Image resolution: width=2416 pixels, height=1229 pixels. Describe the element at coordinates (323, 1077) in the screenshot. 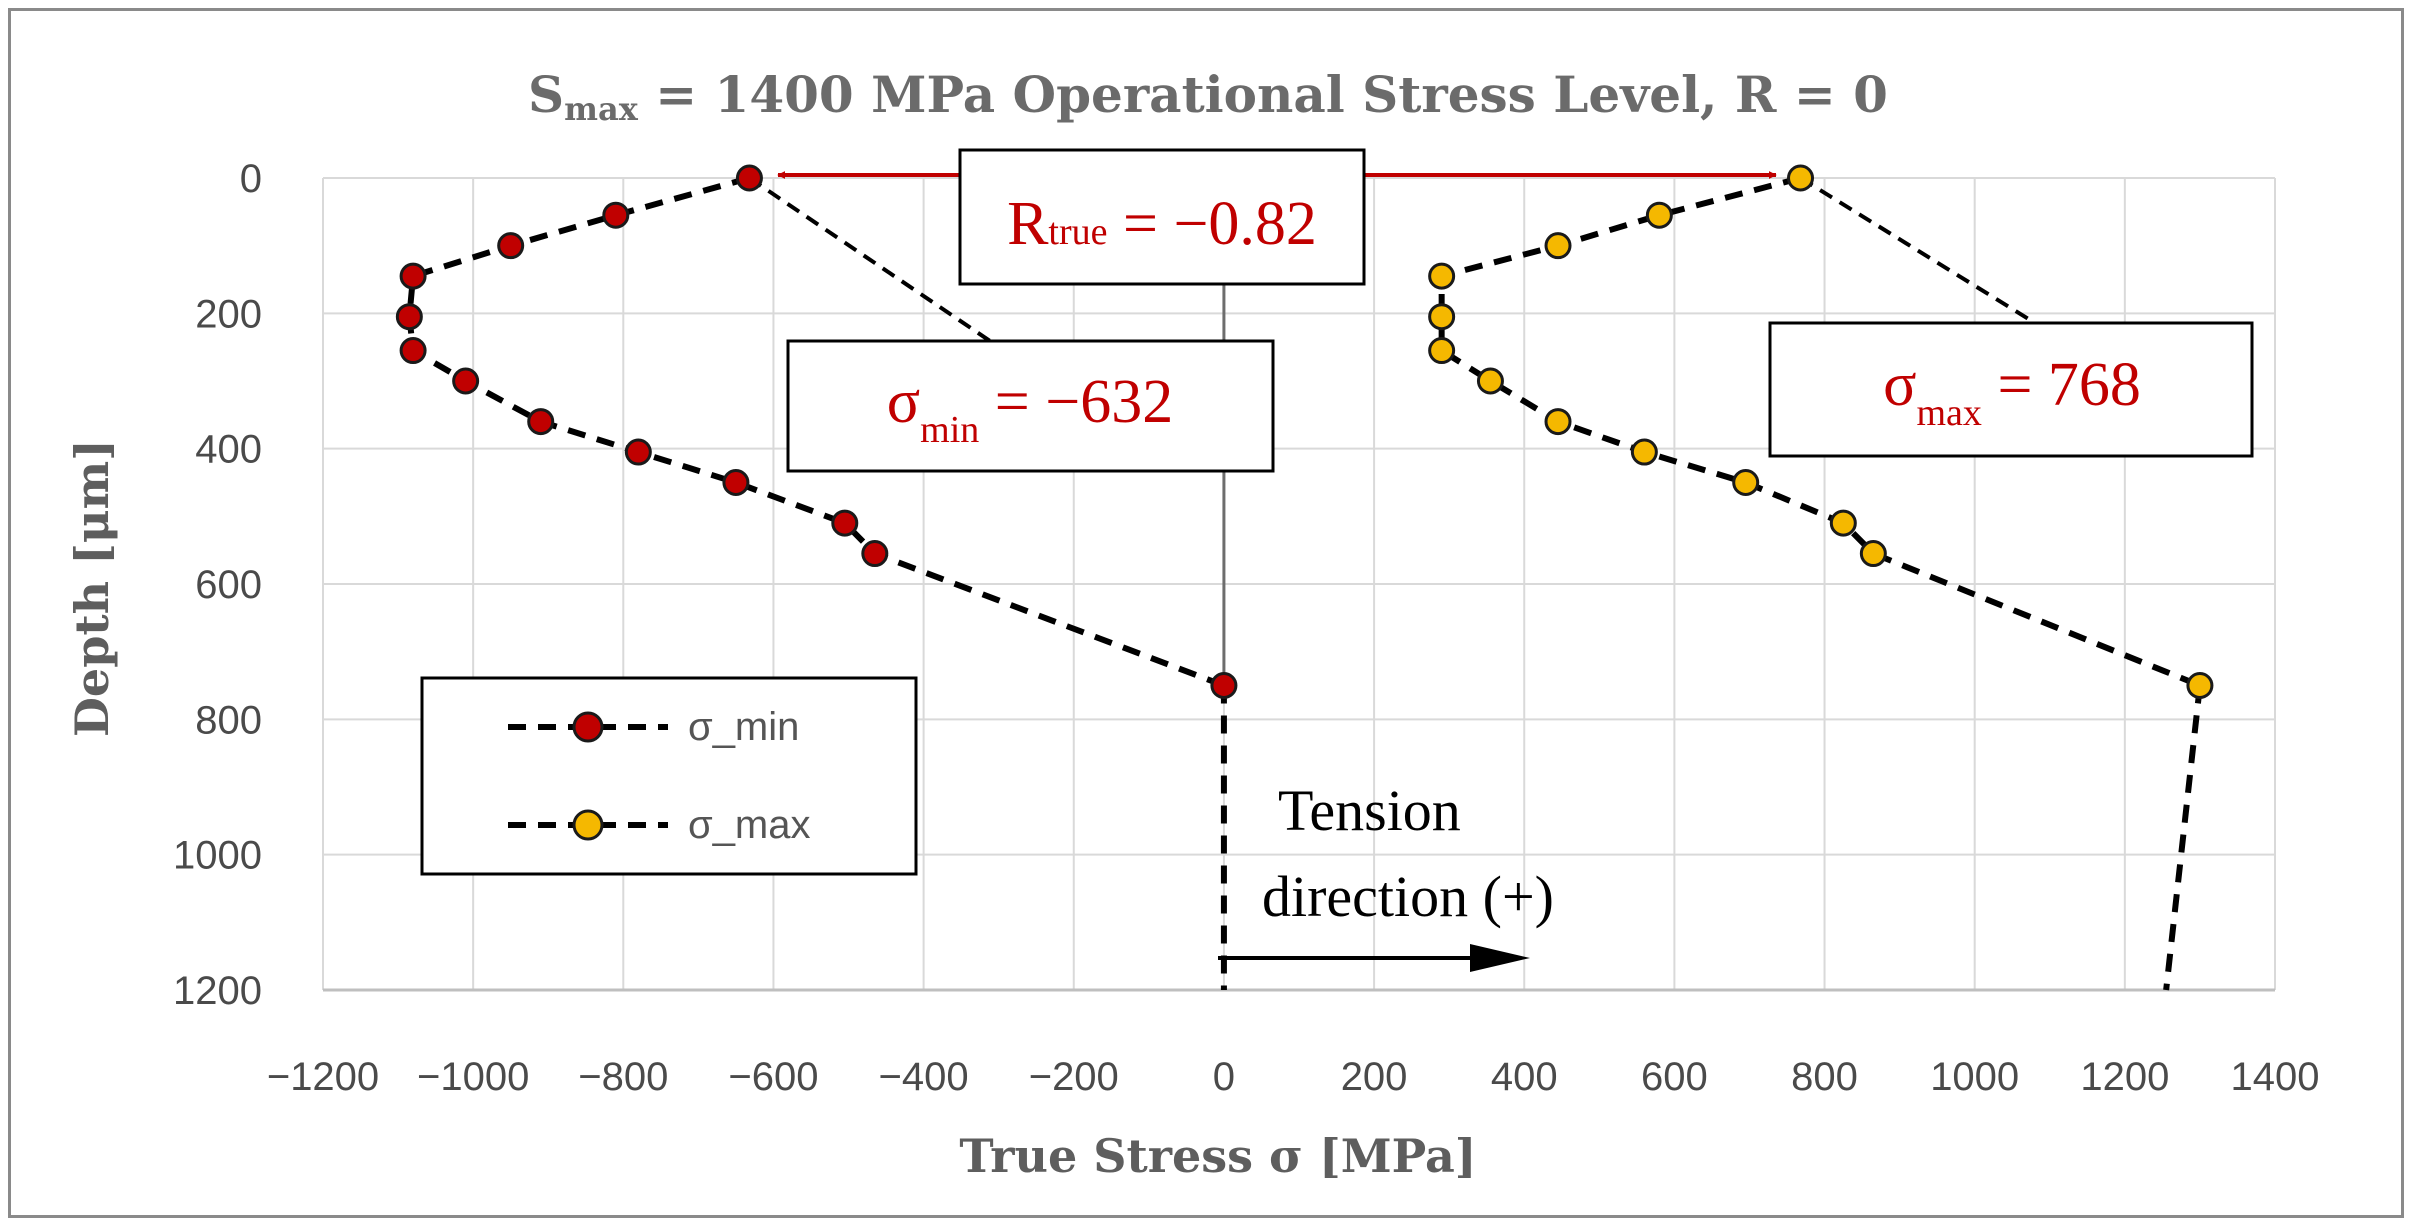

I see `x-tick-label: −1200` at that location.